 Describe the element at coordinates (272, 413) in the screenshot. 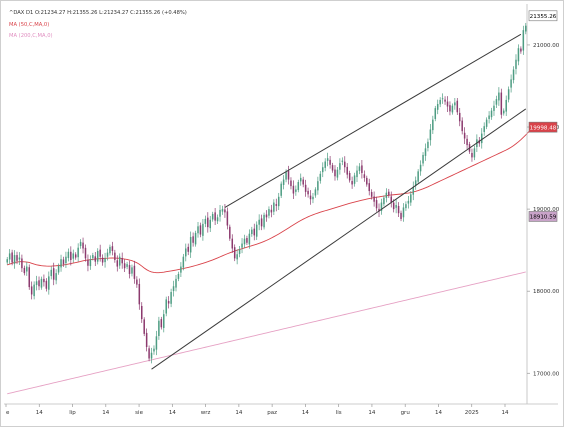

I see `x-tick-label: paz` at that location.